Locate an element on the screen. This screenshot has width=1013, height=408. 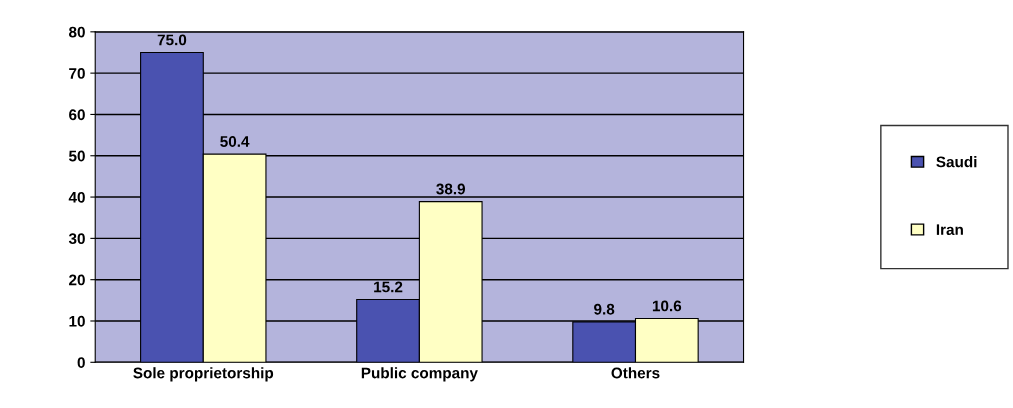
data-label: 15.2 is located at coordinates (388, 287).